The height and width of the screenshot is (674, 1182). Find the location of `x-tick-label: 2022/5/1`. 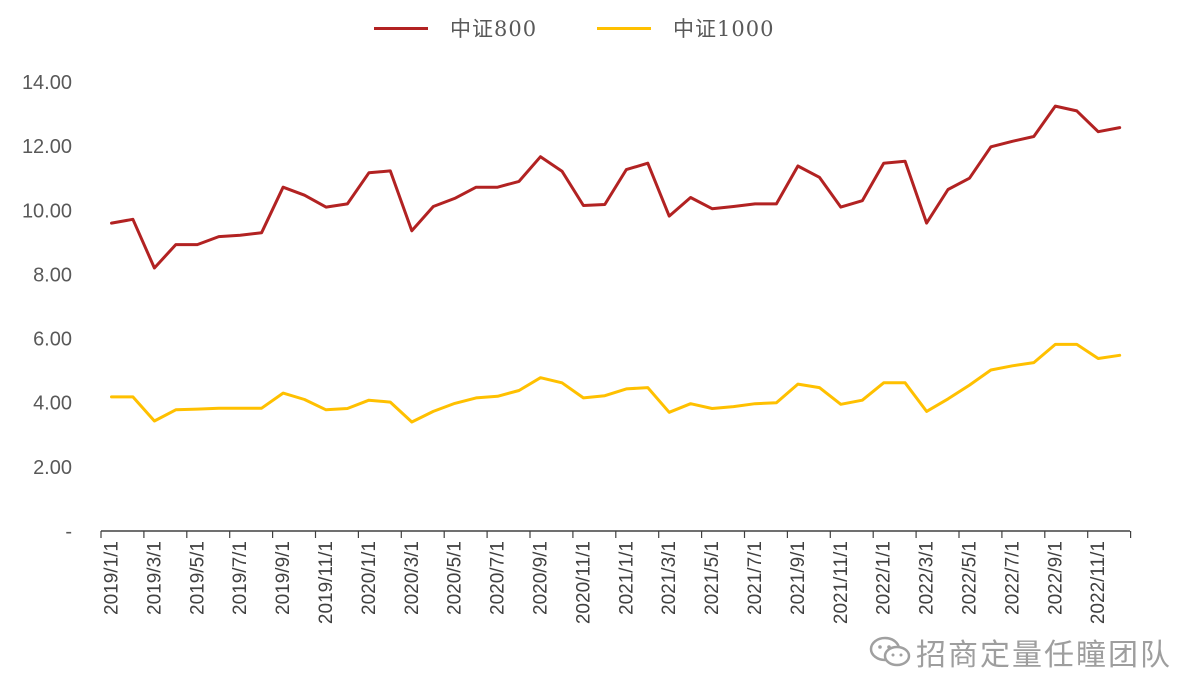

x-tick-label: 2022/5/1 is located at coordinates (970, 578).